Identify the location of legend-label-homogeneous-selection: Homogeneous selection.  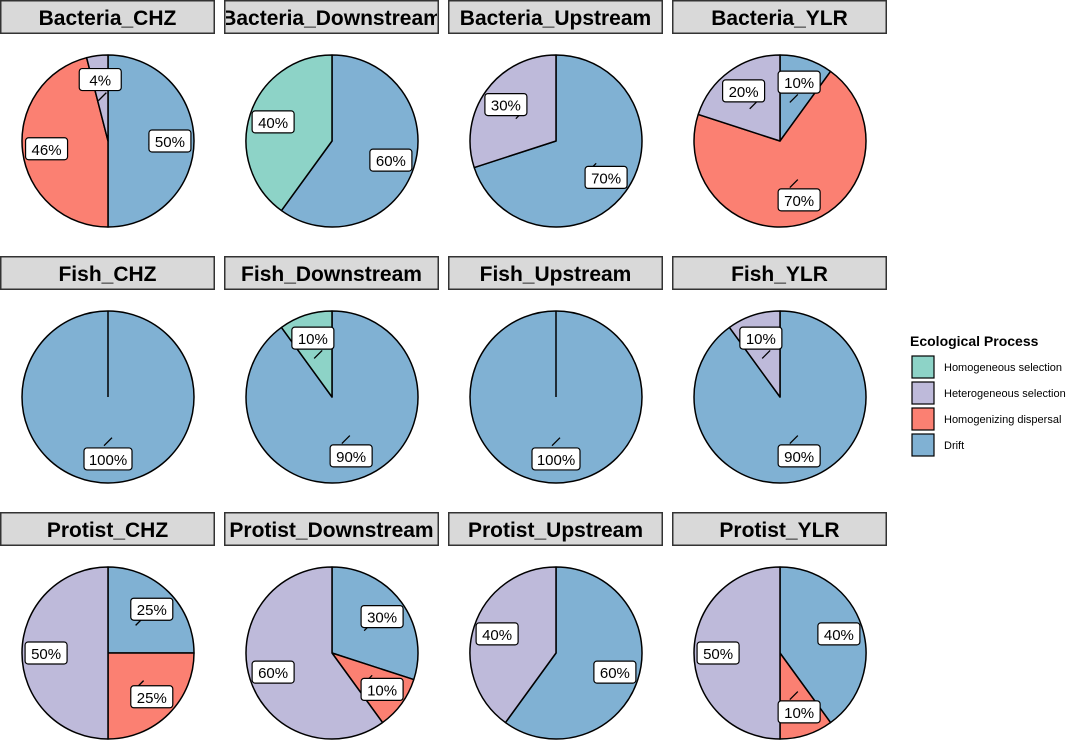
(1003, 368).